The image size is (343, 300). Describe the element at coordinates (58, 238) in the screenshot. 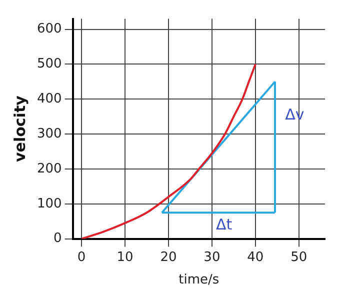

I see `y-tick-label: 0` at that location.